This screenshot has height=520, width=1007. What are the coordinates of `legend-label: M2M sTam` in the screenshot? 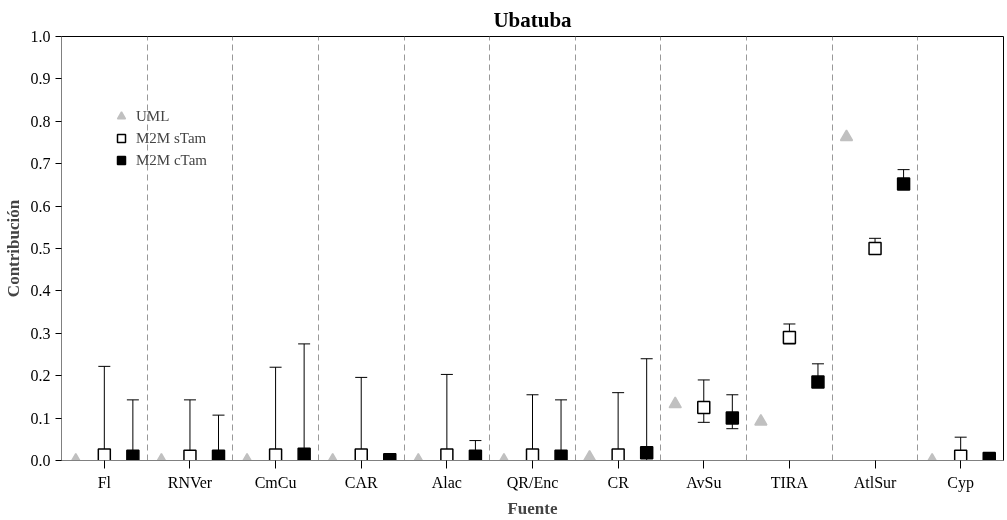 It's located at (171, 138).